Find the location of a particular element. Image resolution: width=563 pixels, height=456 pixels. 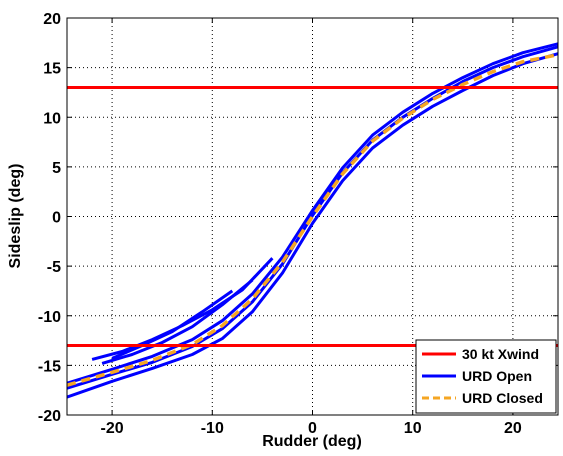

y-tick-label: 5 is located at coordinates (56, 168).